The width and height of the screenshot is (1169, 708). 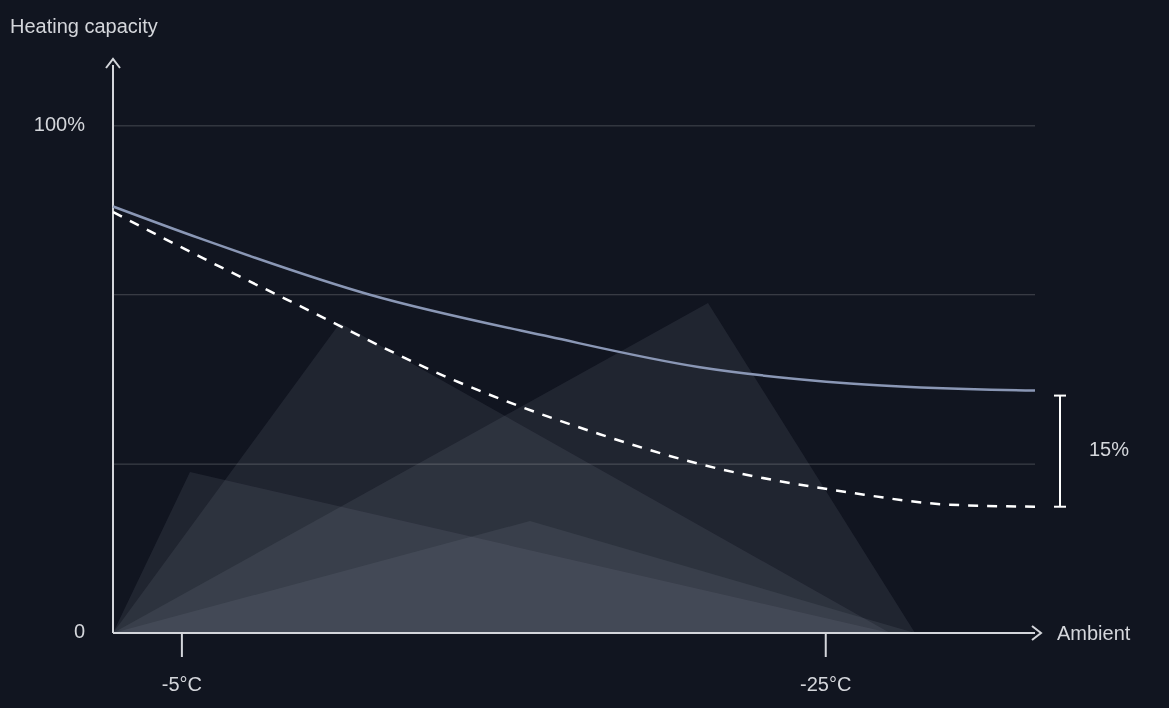 What do you see at coordinates (1109, 449) in the screenshot?
I see `text: 15%` at bounding box center [1109, 449].